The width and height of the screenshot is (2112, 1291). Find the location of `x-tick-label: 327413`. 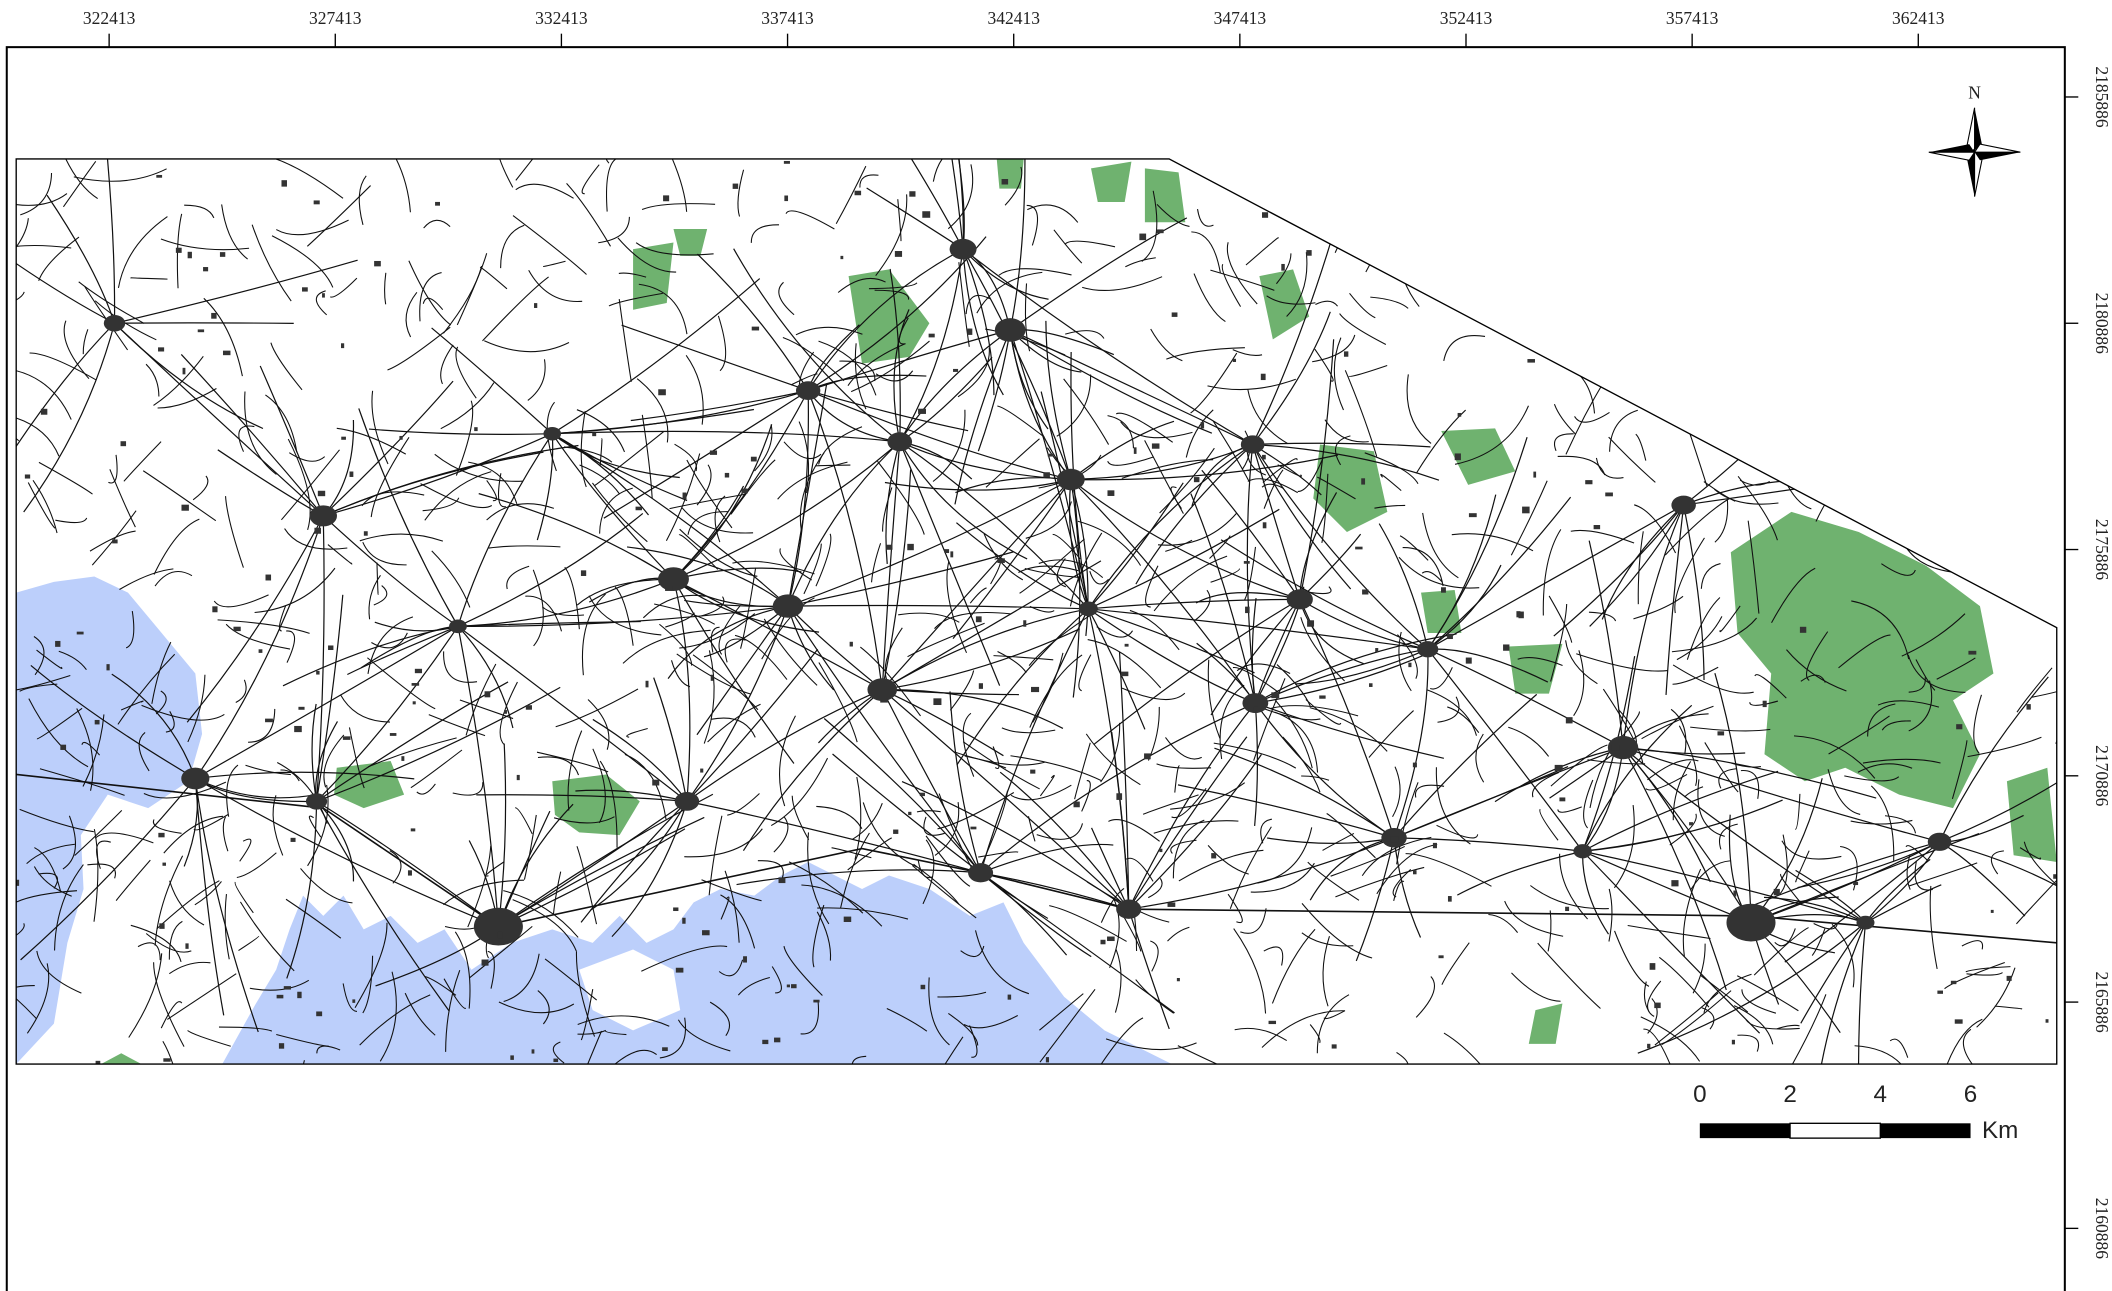

x-tick-label: 327413 is located at coordinates (335, 18).